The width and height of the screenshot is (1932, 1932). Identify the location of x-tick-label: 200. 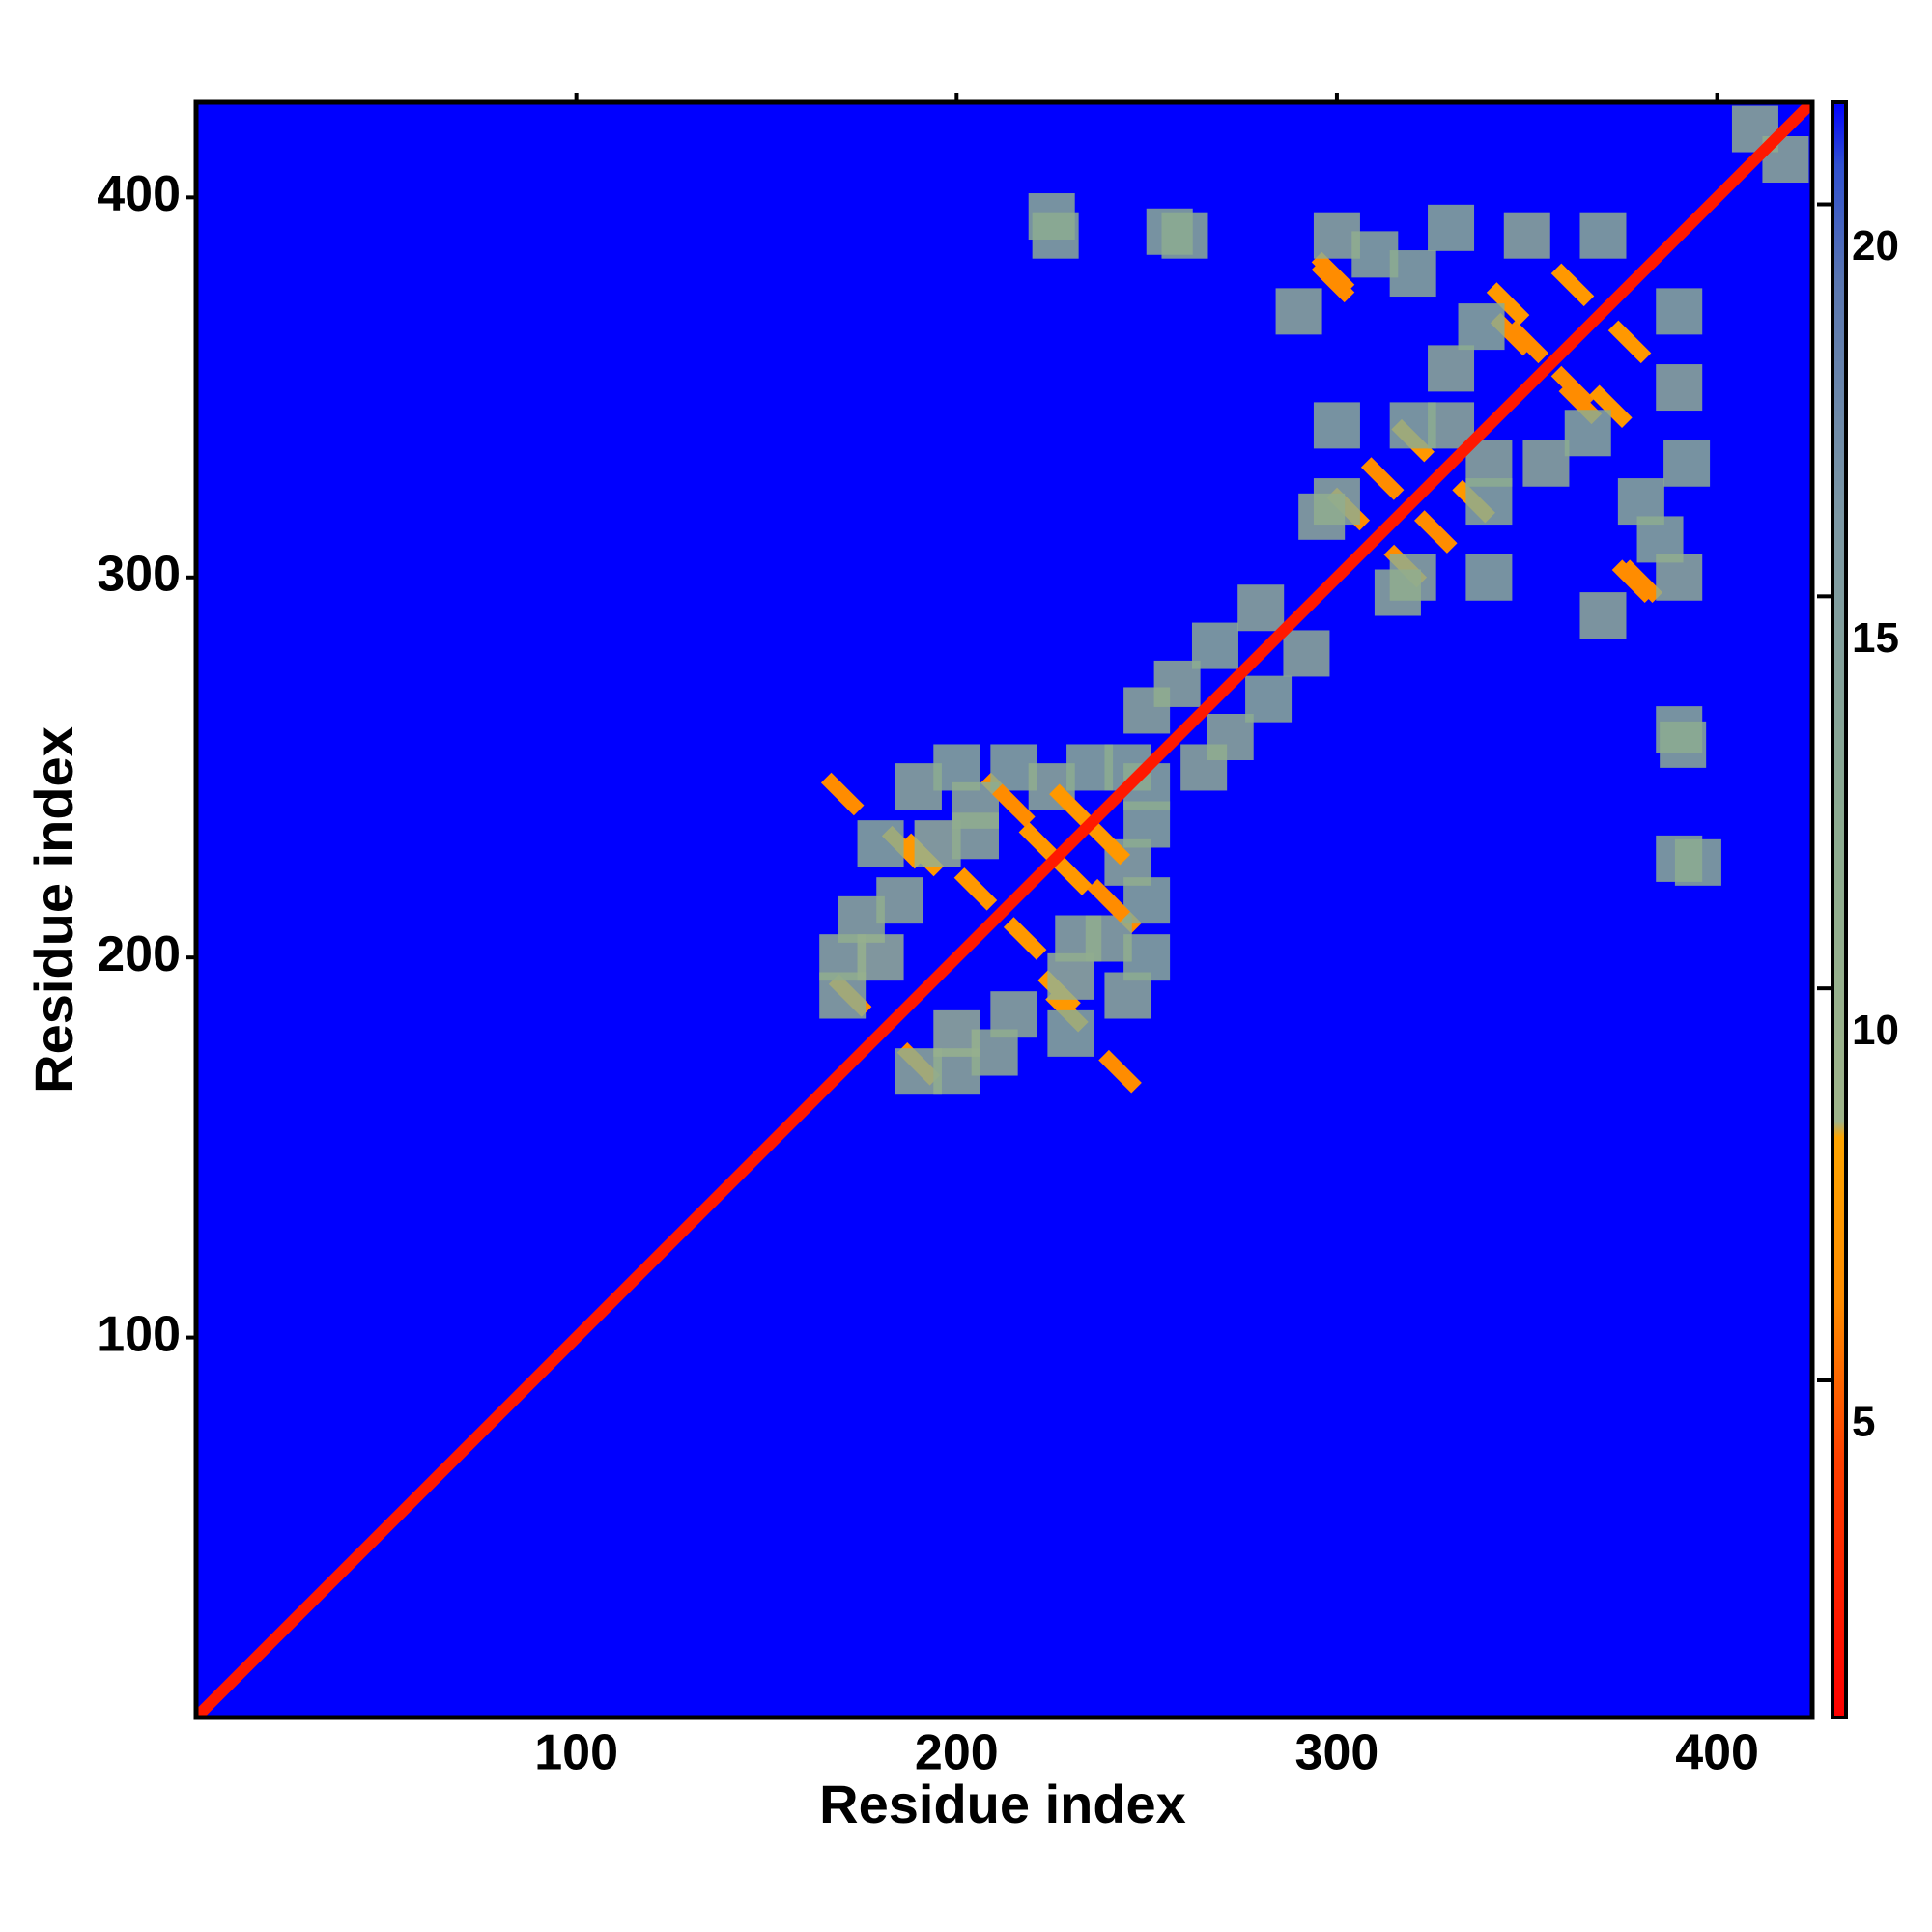
(957, 1753).